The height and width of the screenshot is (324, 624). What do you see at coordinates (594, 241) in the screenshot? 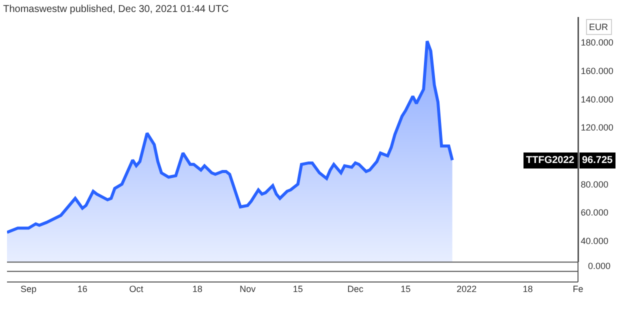
I see `y-tick-label: 40.000` at bounding box center [594, 241].